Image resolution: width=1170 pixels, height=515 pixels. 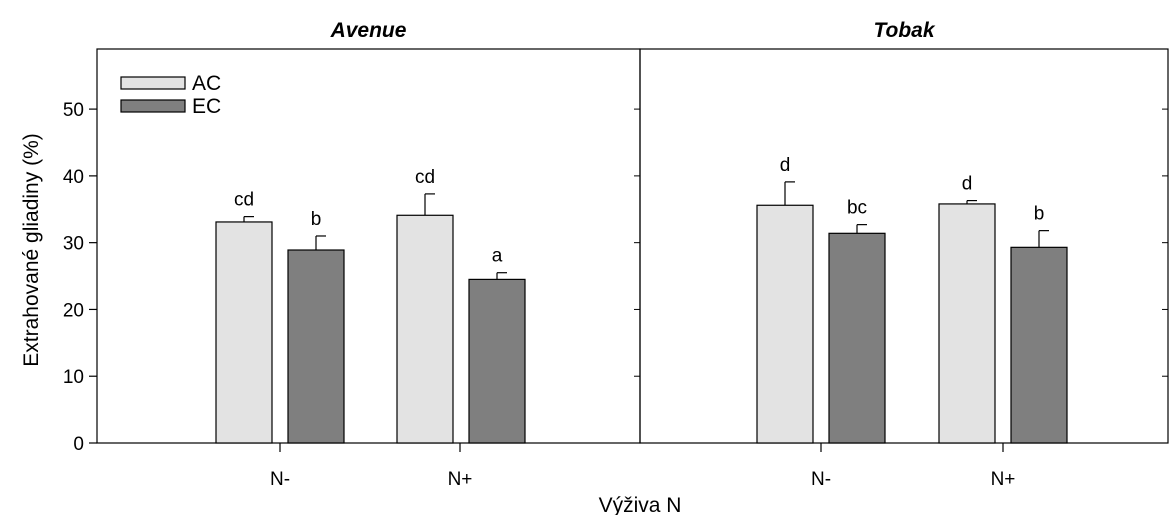 I want to click on panel-title: Avenue, so click(x=368, y=30).